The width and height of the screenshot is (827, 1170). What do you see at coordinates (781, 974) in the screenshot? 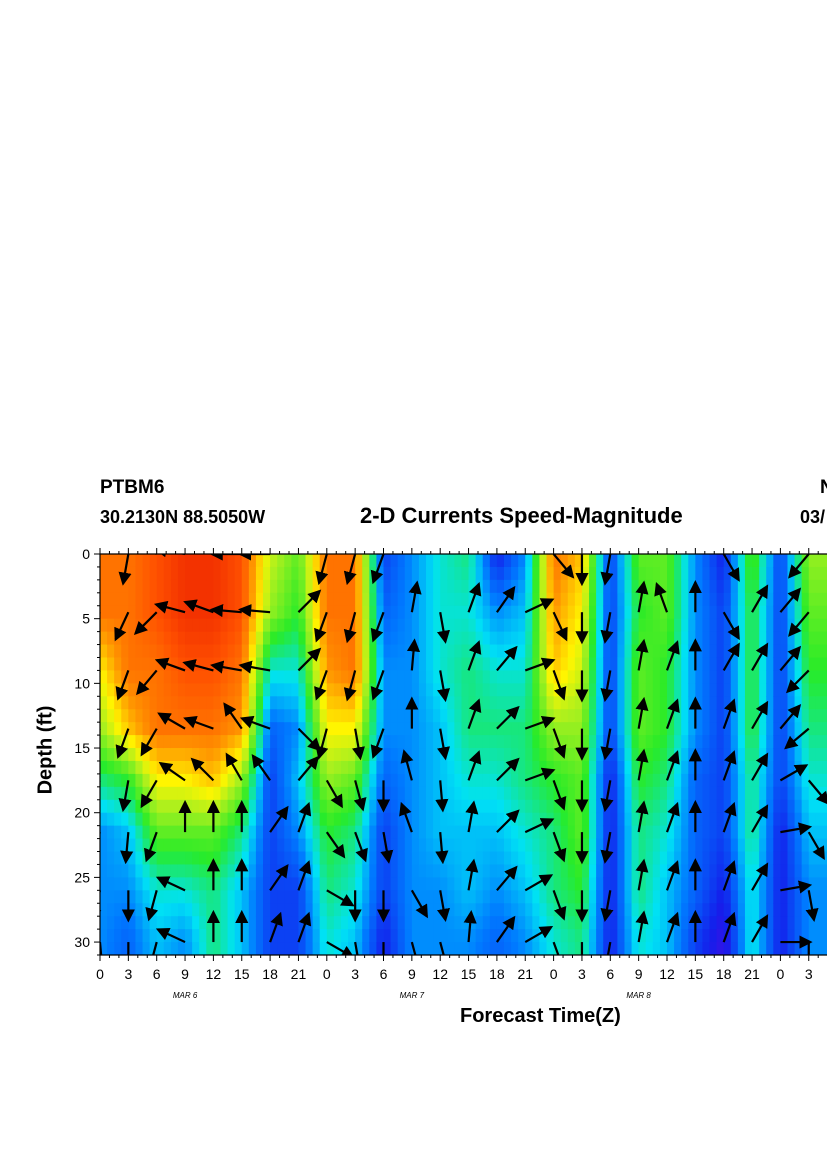
I see `x-tick-label: 0` at bounding box center [781, 974].